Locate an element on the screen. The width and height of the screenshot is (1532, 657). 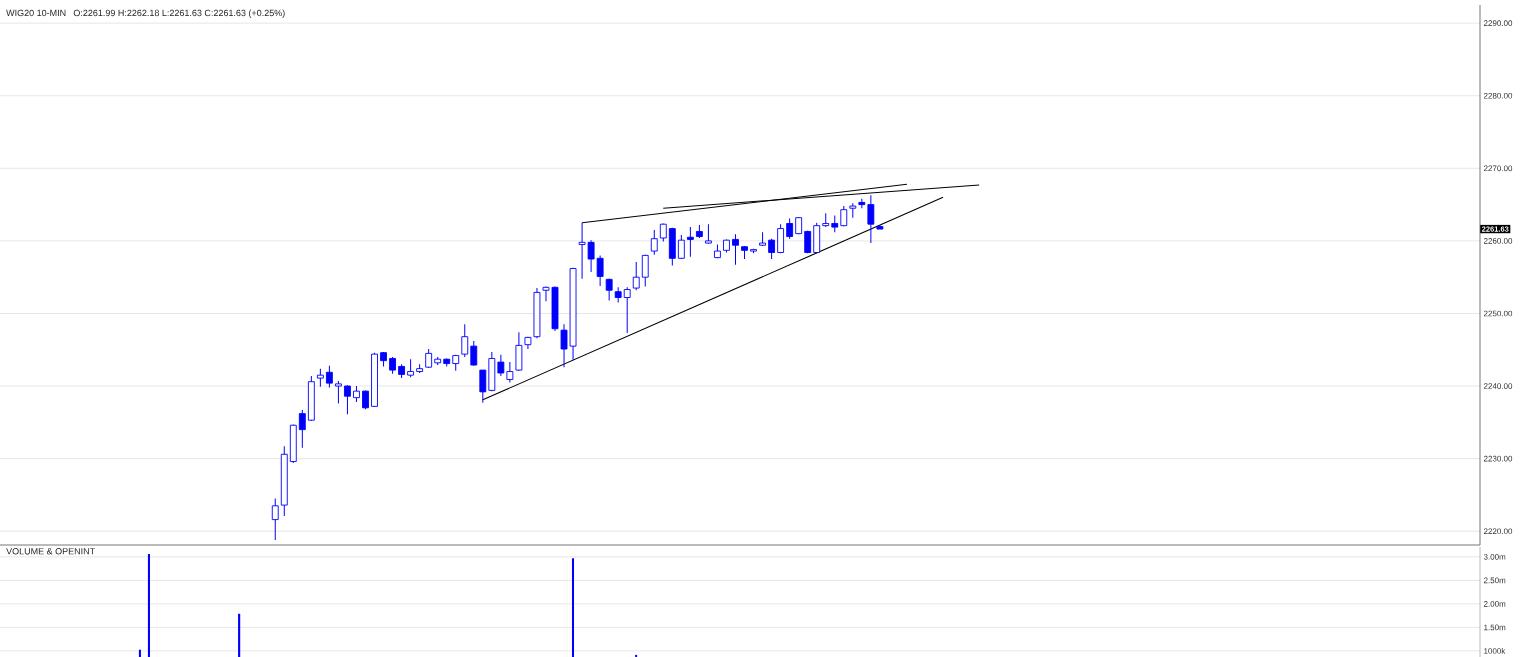
y-tick-label: 2270.00 is located at coordinates (1498, 168).